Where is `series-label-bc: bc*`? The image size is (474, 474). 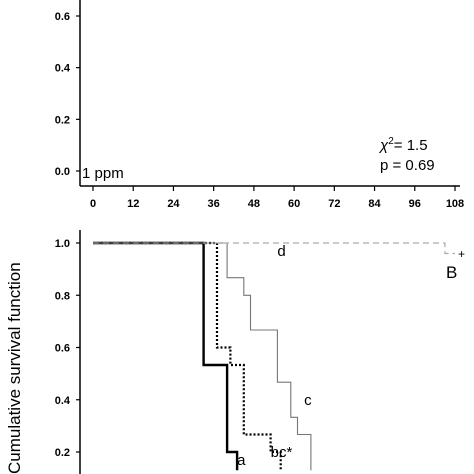
series-label-bc: bc* is located at coordinates (282, 452).